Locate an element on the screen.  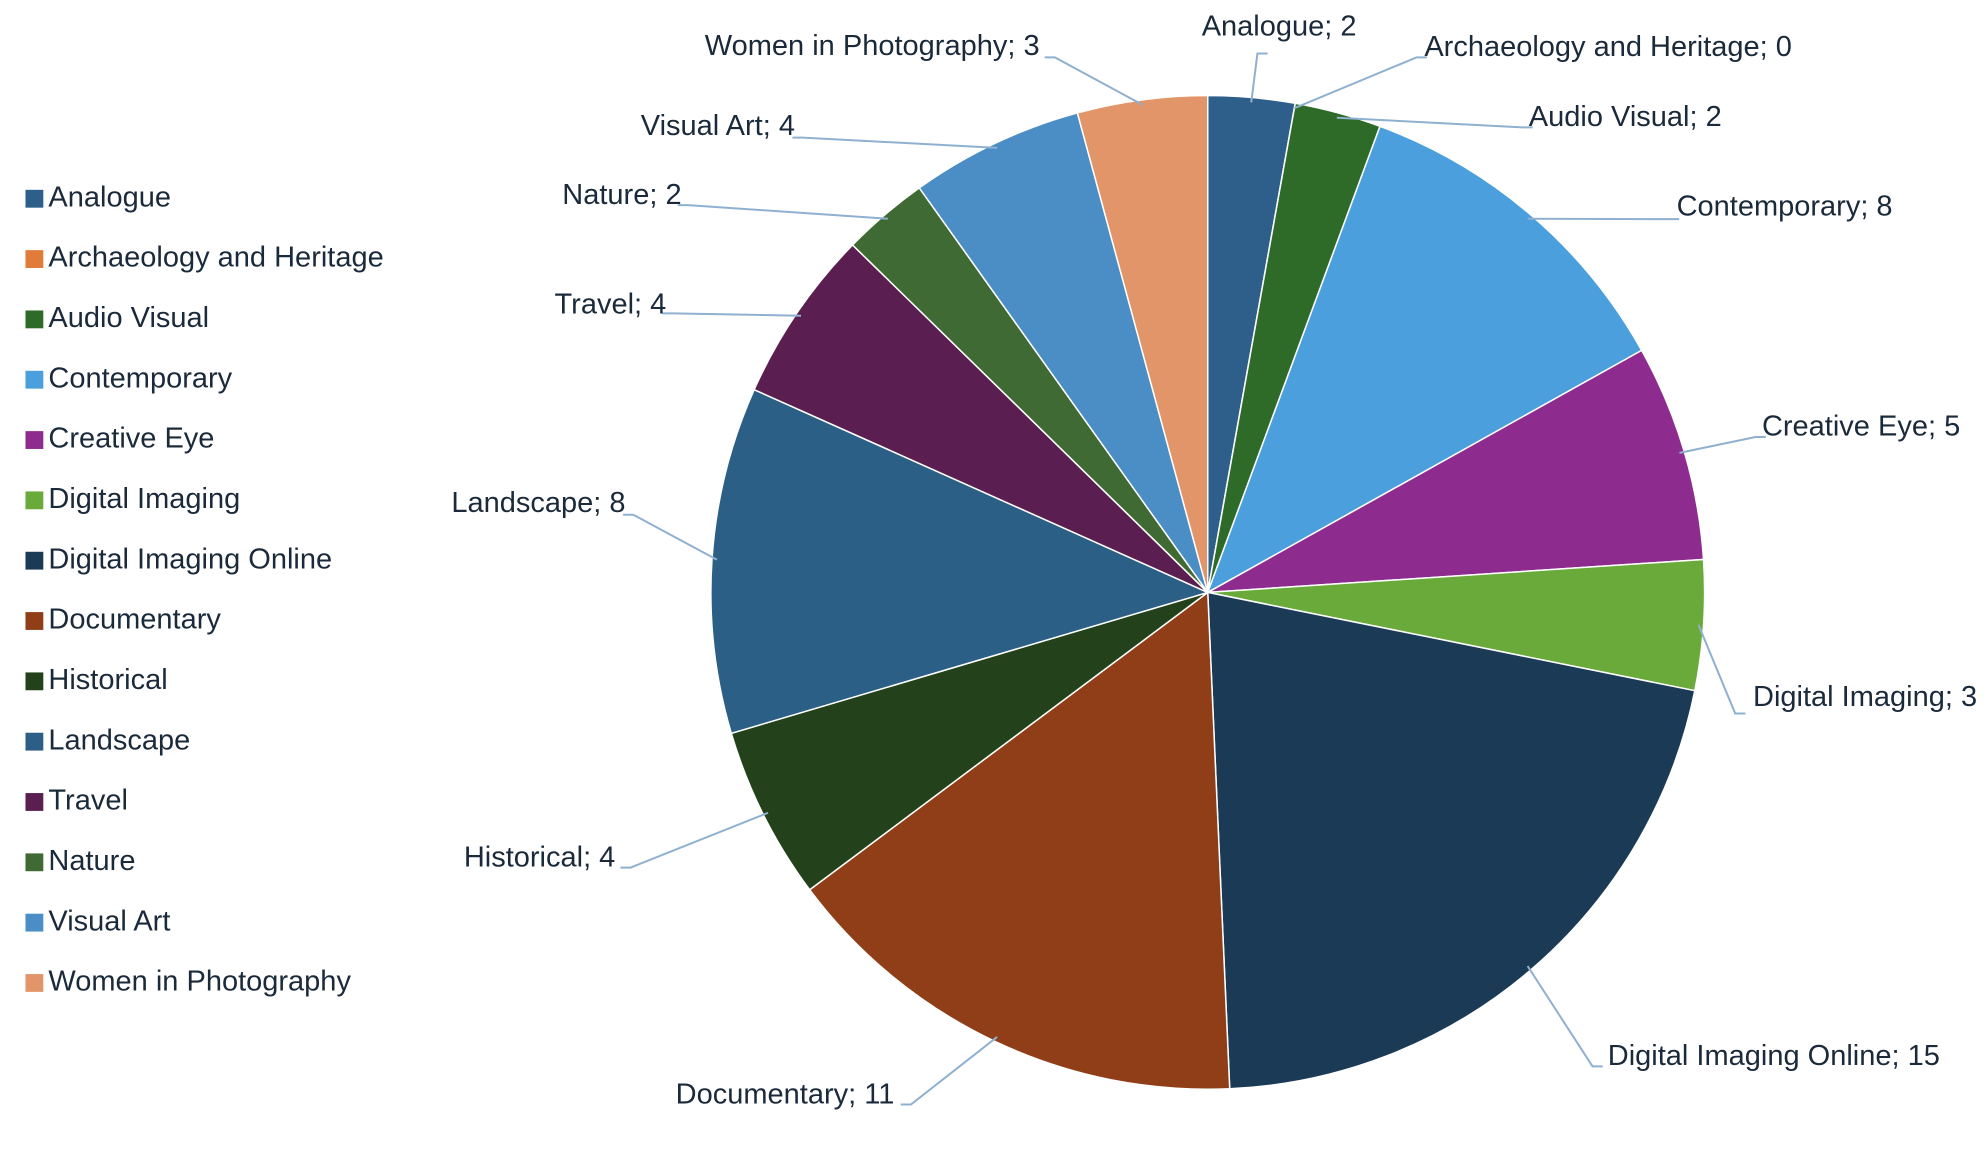
data-label: Historical; 4 is located at coordinates (540, 857).